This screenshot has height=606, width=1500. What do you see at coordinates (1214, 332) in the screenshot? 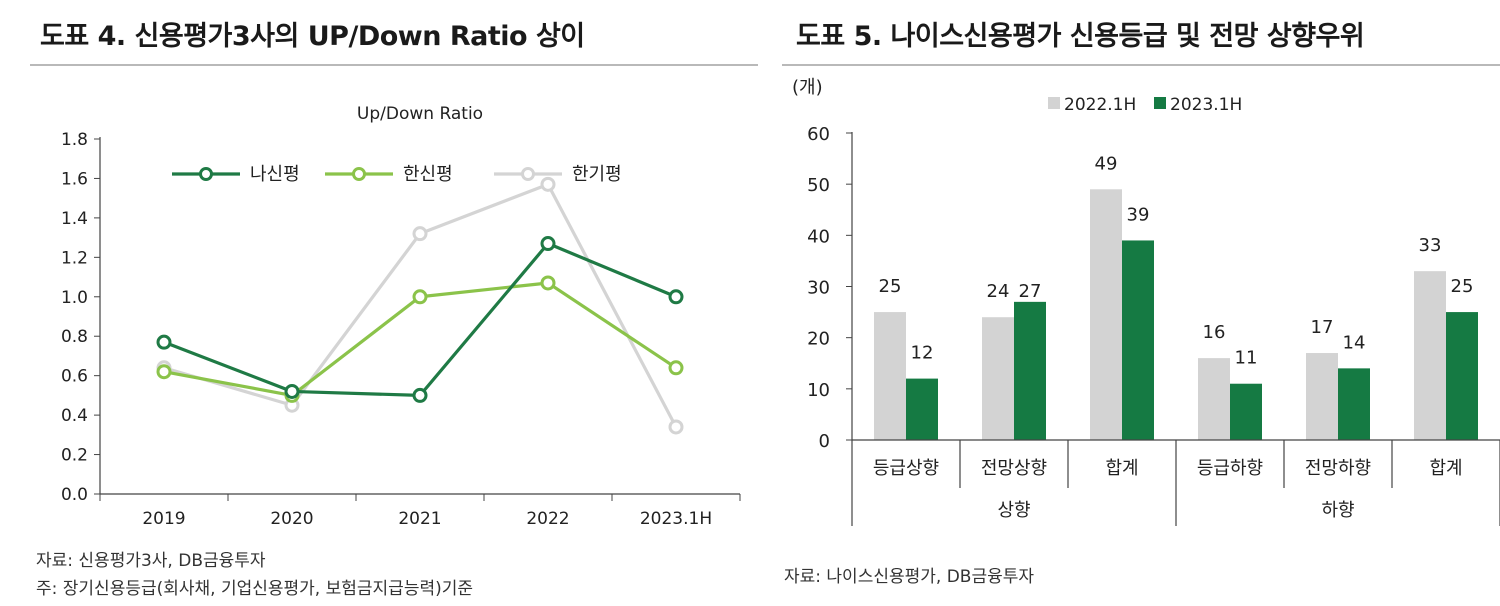
I see `data-label: 16` at bounding box center [1214, 332].